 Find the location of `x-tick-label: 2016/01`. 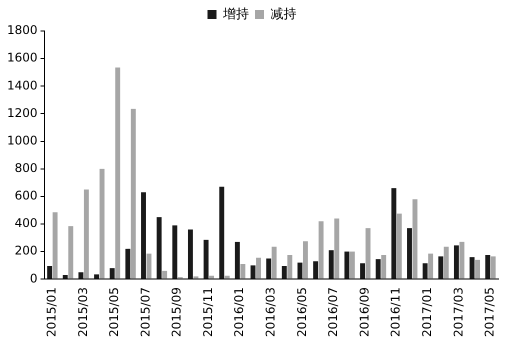

x-tick-label: 2016/01 is located at coordinates (239, 312).